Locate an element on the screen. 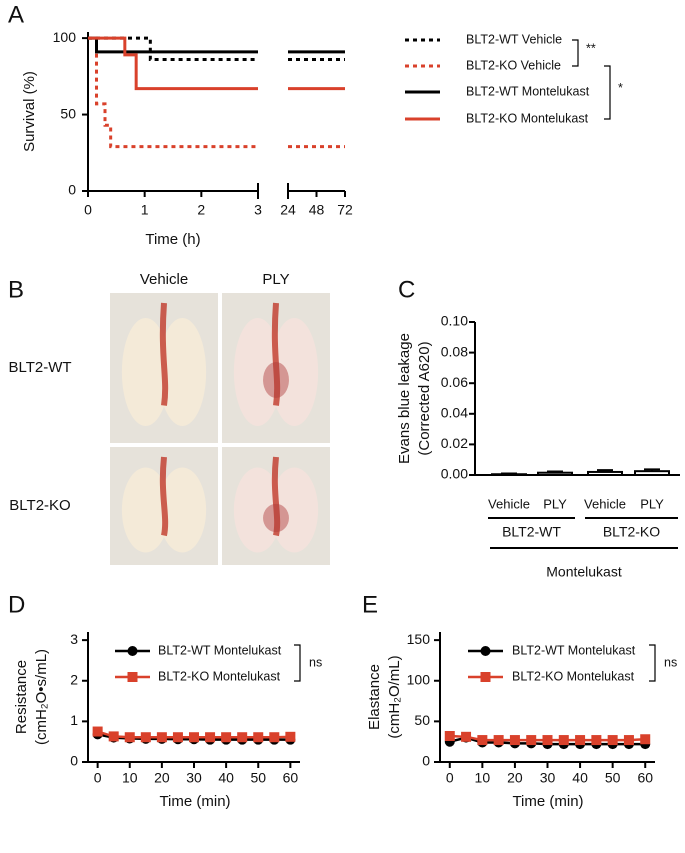 The width and height of the screenshot is (685, 853). y-tick-label: 150 is located at coordinates (419, 639).